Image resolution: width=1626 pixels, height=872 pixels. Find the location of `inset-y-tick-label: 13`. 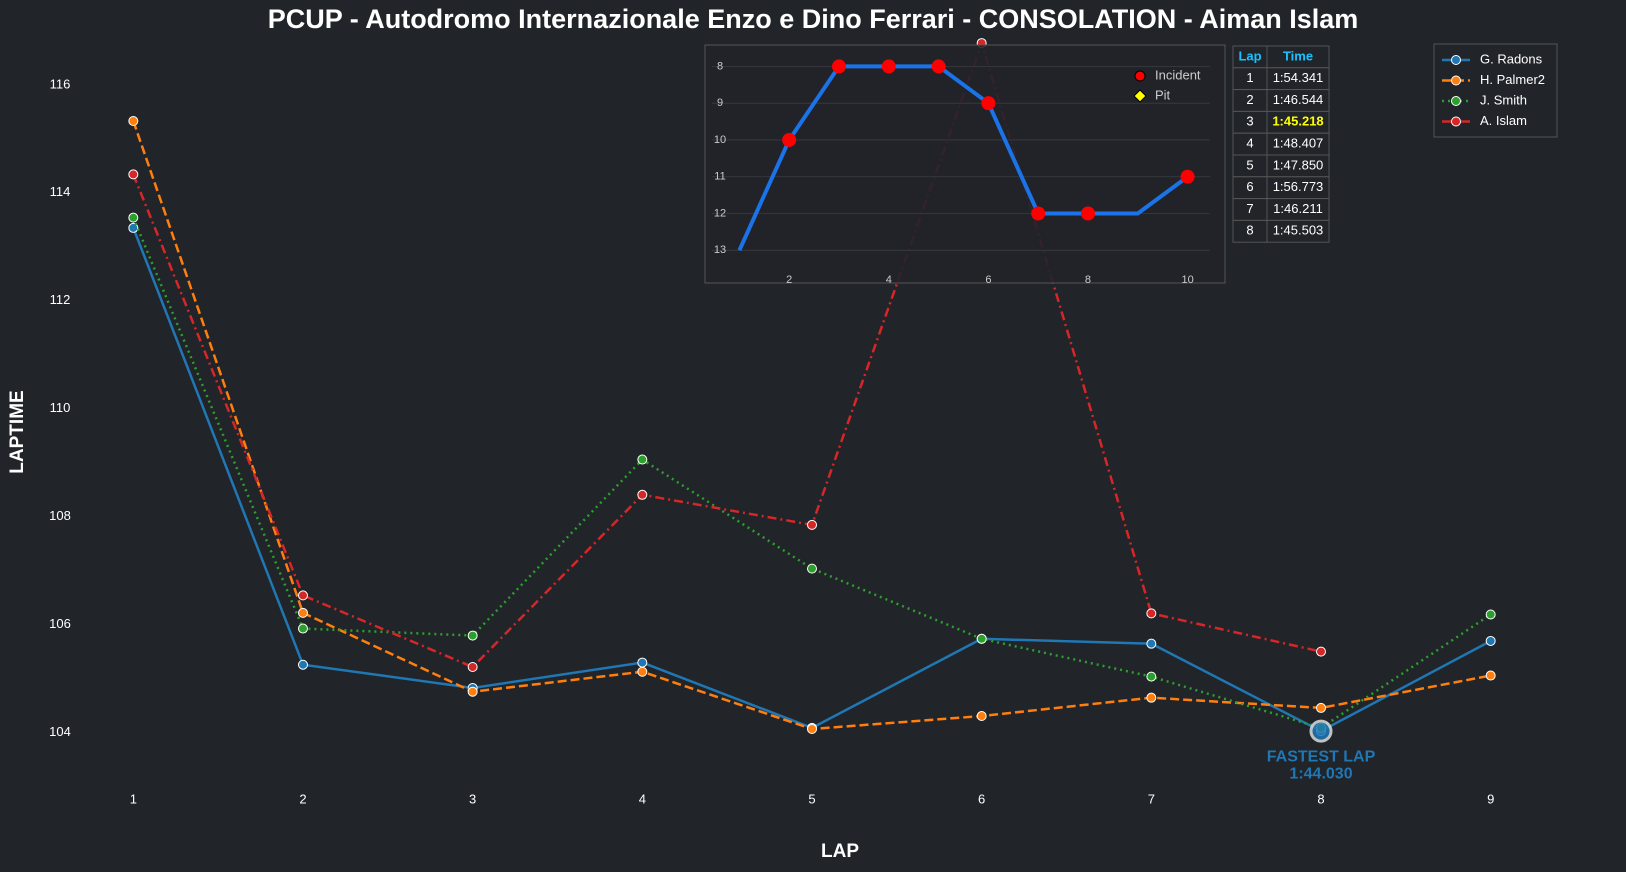

inset-y-tick-label: 13 is located at coordinates (720, 250).